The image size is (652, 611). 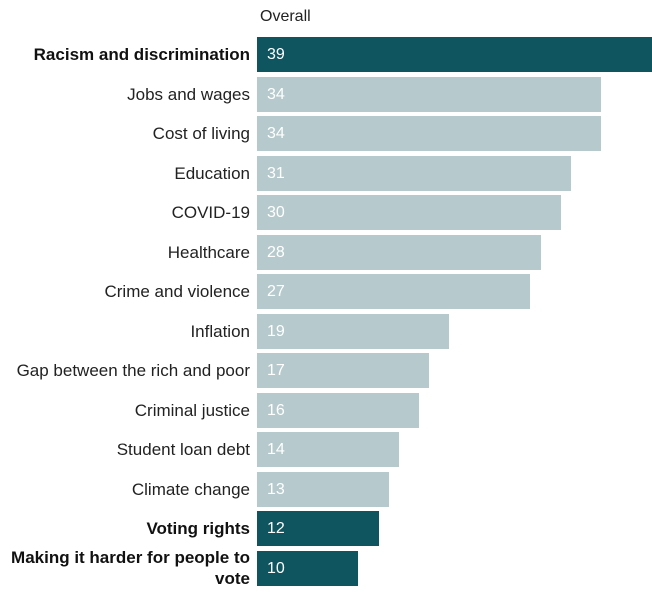 What do you see at coordinates (276, 410) in the screenshot?
I see `bar-value-label: 16` at bounding box center [276, 410].